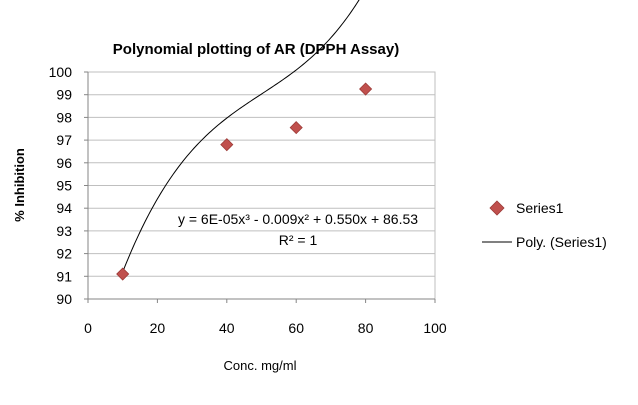 This screenshot has height=405, width=638. Describe the element at coordinates (64, 140) in the screenshot. I see `y-tick-label-7: 97` at that location.